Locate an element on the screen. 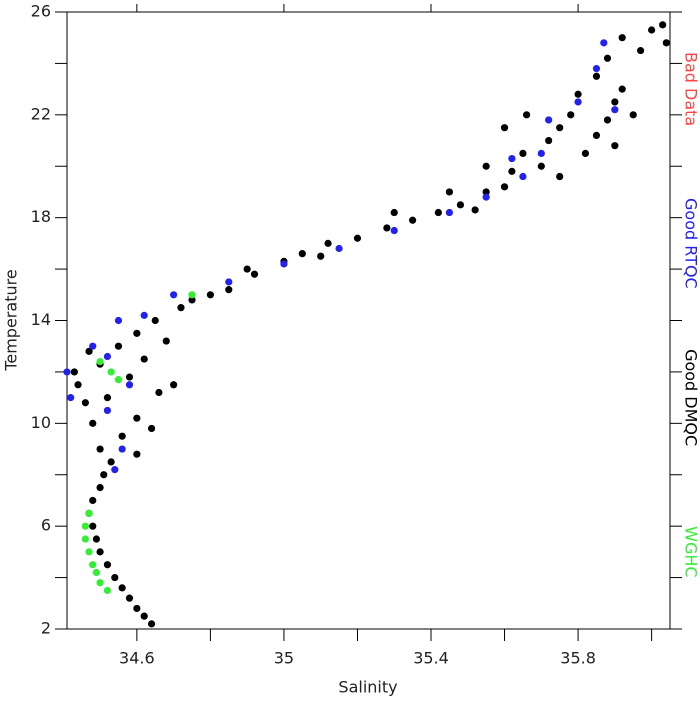 The width and height of the screenshot is (700, 704). legend-label: Bad Data is located at coordinates (691, 89).